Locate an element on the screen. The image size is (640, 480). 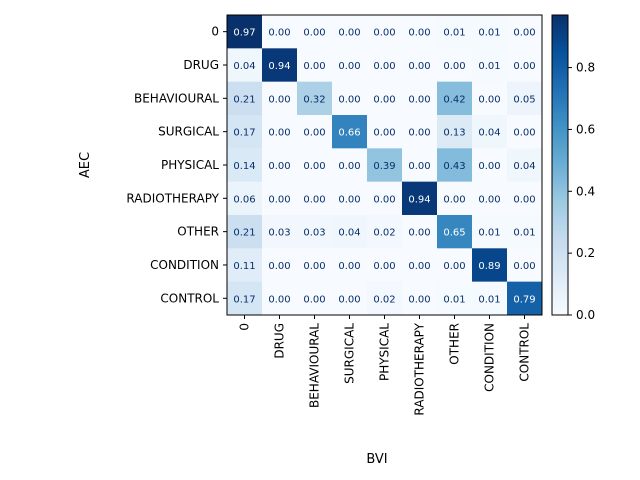
cell-value-label: 0.42 is located at coordinates (454, 99).